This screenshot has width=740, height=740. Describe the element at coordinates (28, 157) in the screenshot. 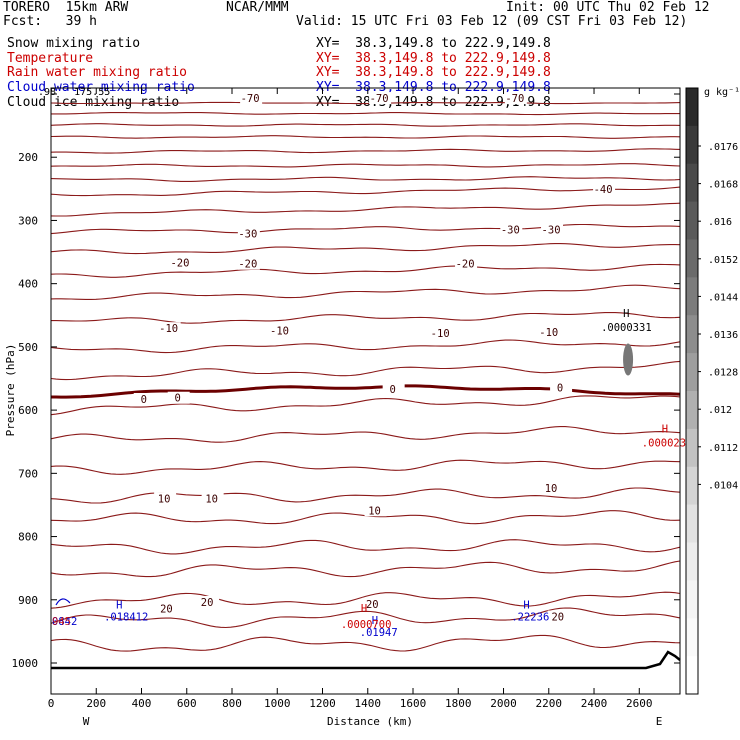

I see `y-tick-label: 200` at that location.